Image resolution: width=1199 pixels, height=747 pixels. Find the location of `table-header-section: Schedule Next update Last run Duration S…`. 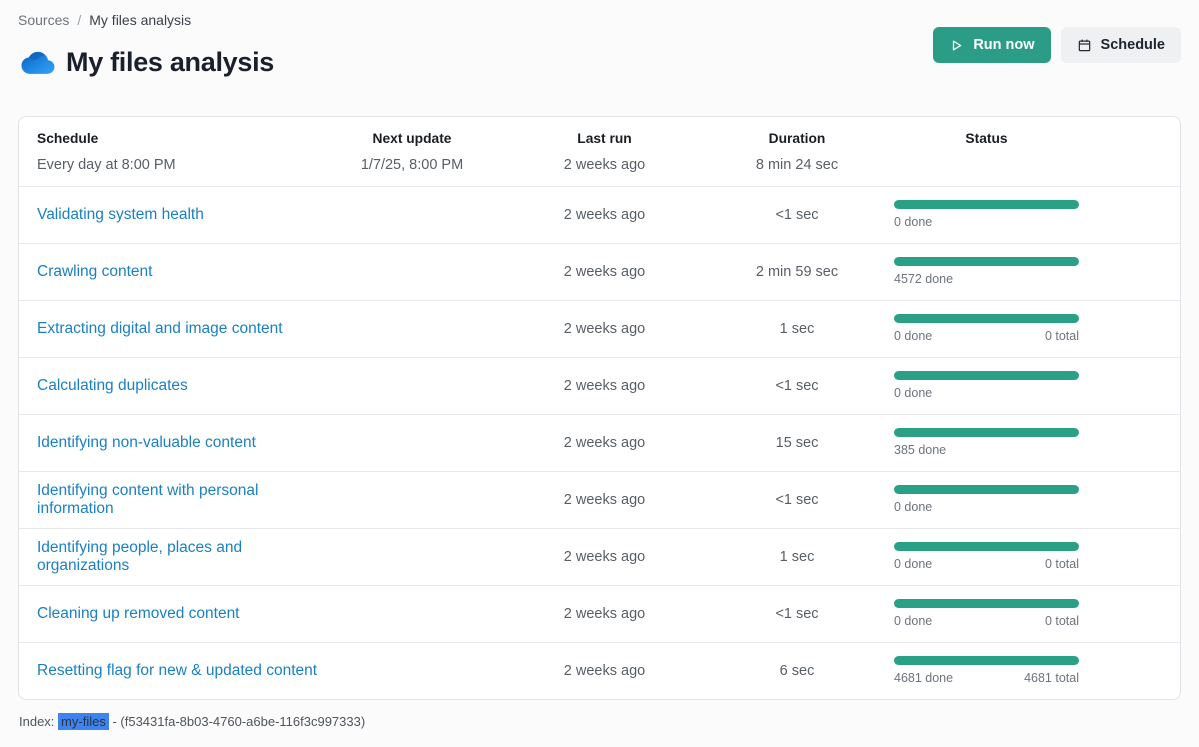

table-header-section: Schedule Next update Last run Duration S… is located at coordinates (599, 151).